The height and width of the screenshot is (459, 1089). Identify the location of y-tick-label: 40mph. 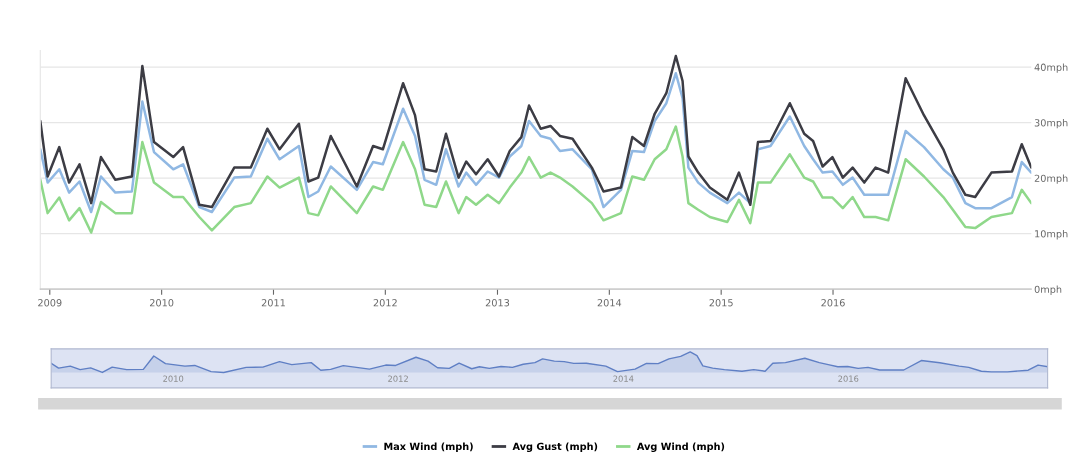
(1051, 68).